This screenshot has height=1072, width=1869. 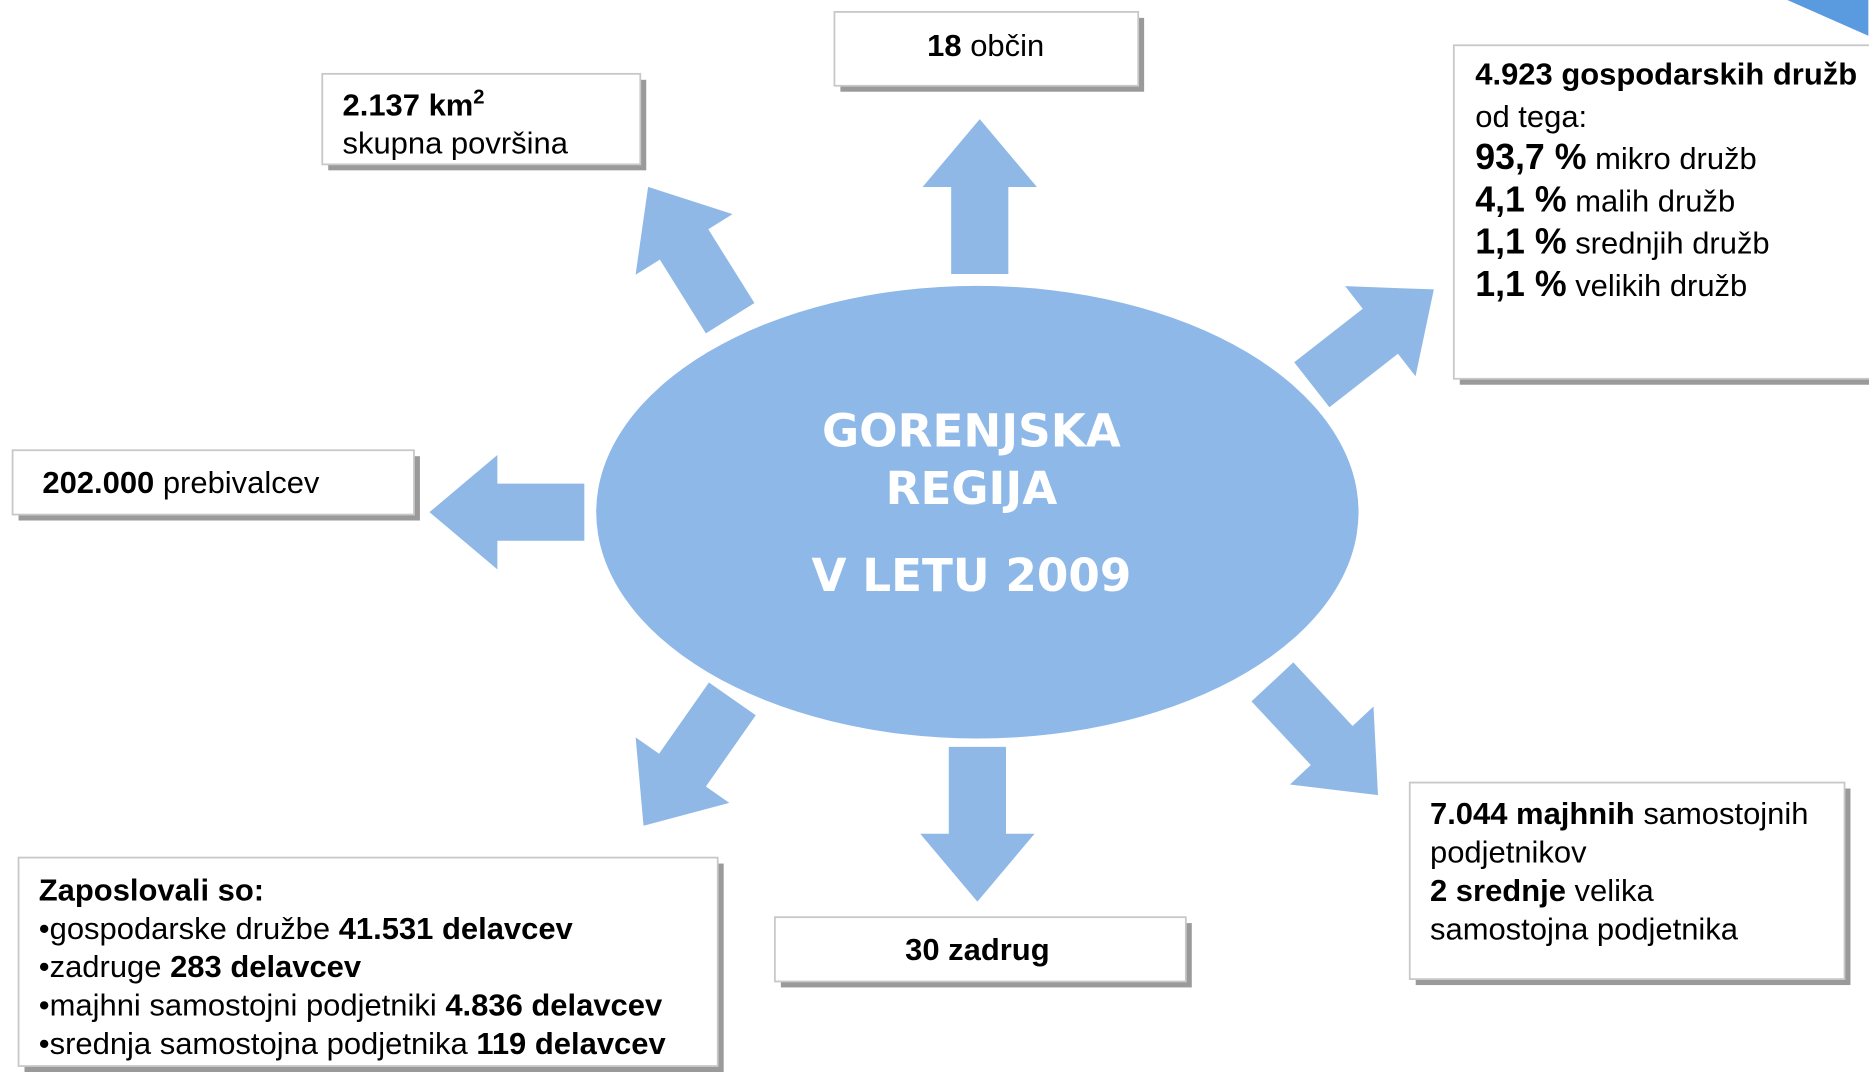 I want to click on box-line: •zadruge 283 delavcev, so click(x=200, y=966).